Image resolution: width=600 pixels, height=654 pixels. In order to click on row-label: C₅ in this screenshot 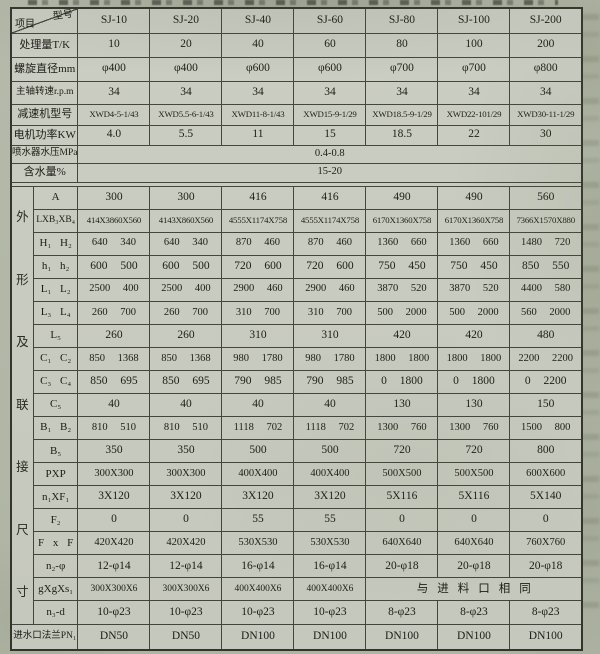, I will do `click(55, 404)`.